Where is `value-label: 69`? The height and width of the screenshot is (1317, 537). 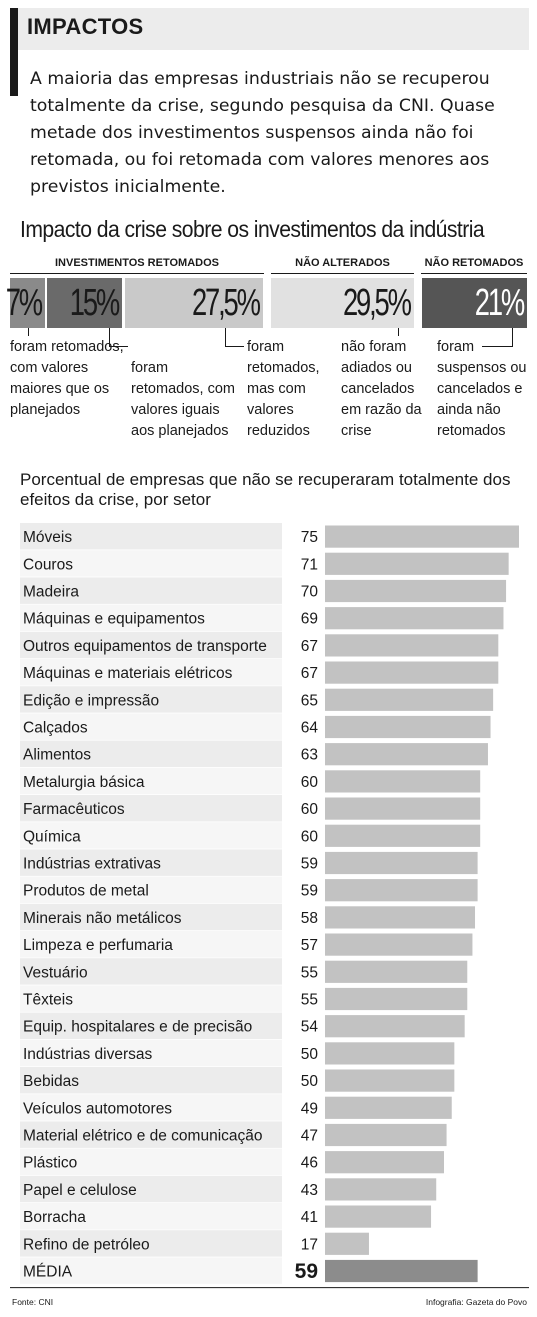
value-label: 69 is located at coordinates (309, 619).